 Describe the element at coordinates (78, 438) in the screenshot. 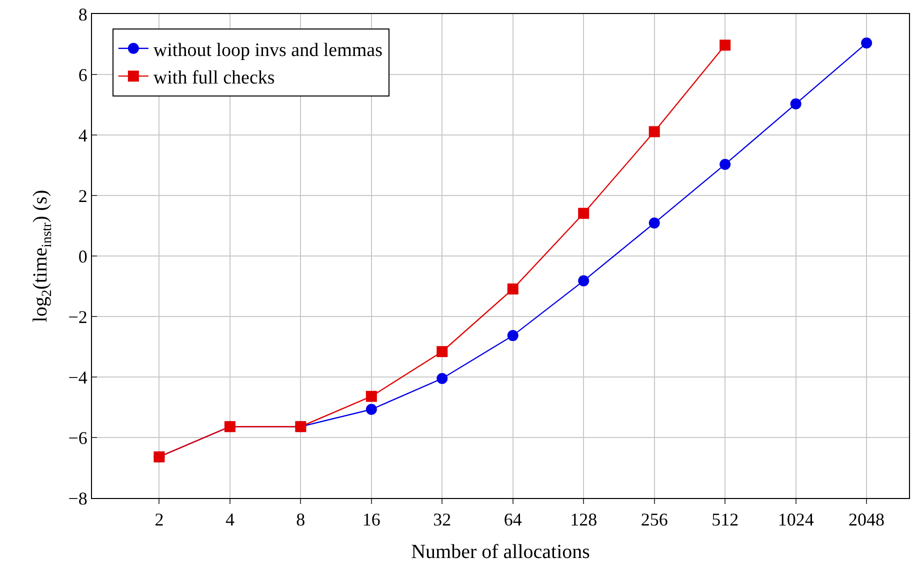

I see `y-tick-label: −6` at that location.